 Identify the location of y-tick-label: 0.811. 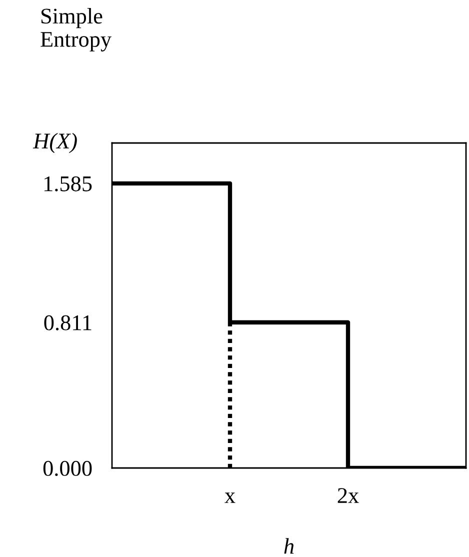
(68, 322).